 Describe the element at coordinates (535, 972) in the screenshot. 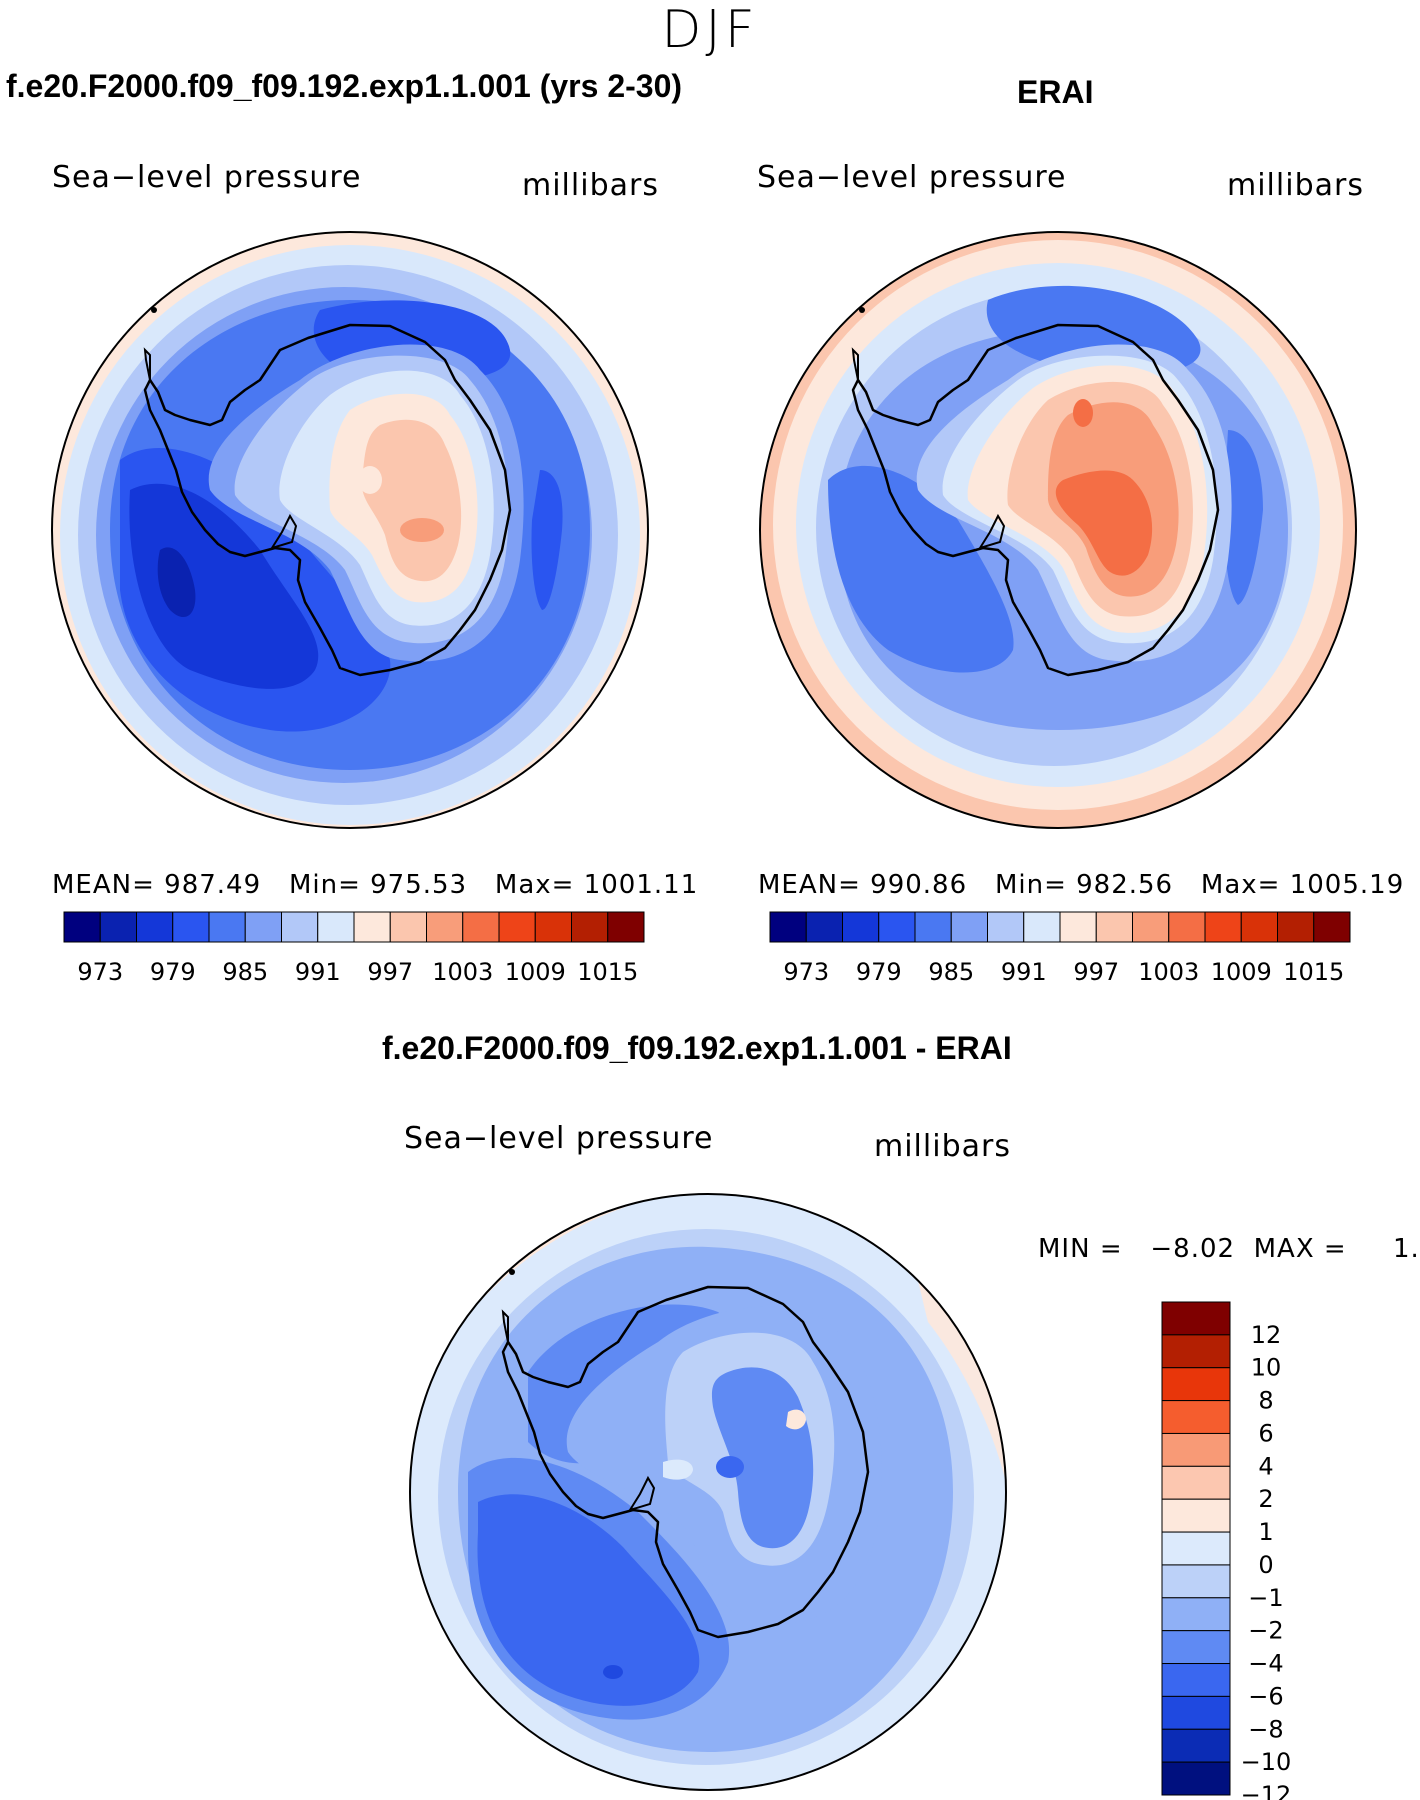

I see `panel-1-colorbar-tick-label: 1009` at that location.